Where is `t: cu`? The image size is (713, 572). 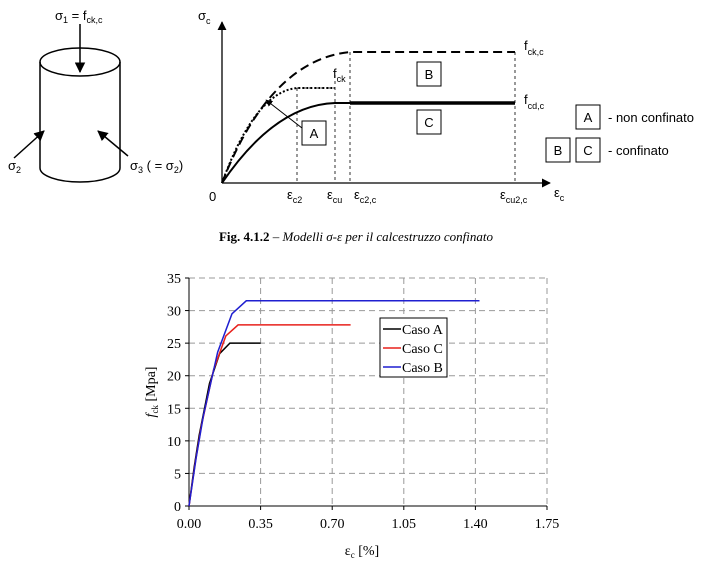
t: cu is located at coordinates (338, 200).